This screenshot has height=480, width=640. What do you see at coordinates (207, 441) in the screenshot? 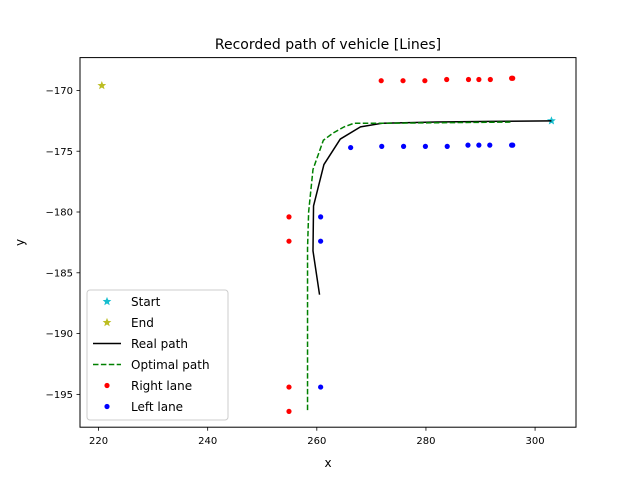
I see `x-tick-label: 240` at bounding box center [207, 441].